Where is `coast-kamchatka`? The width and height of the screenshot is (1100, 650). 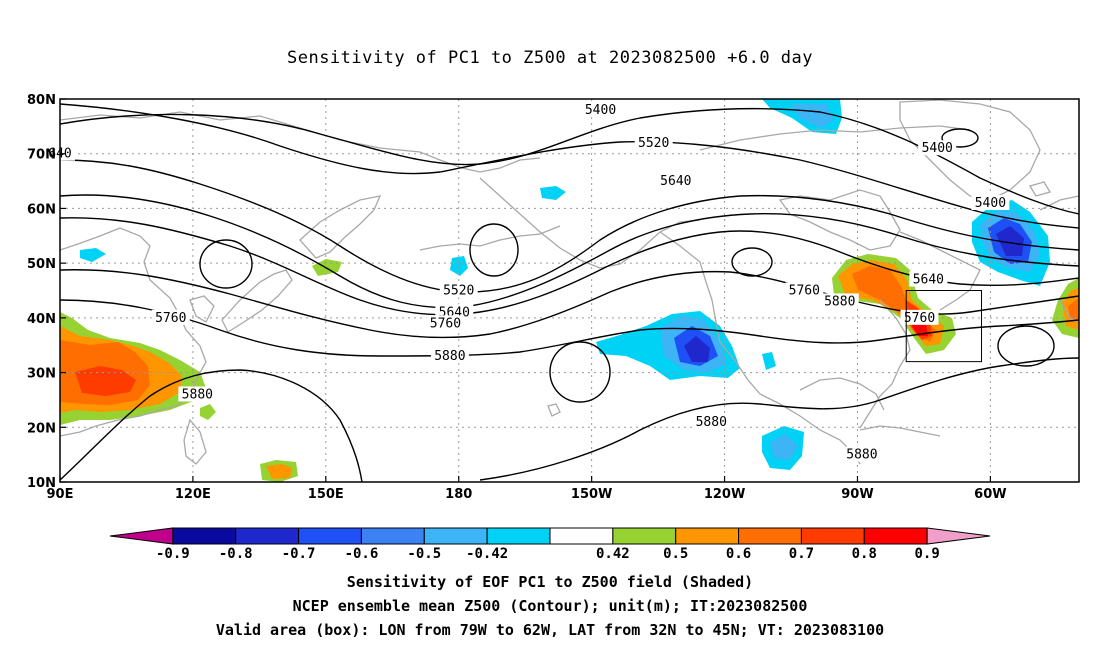
coast-kamchatka is located at coordinates (340, 227).